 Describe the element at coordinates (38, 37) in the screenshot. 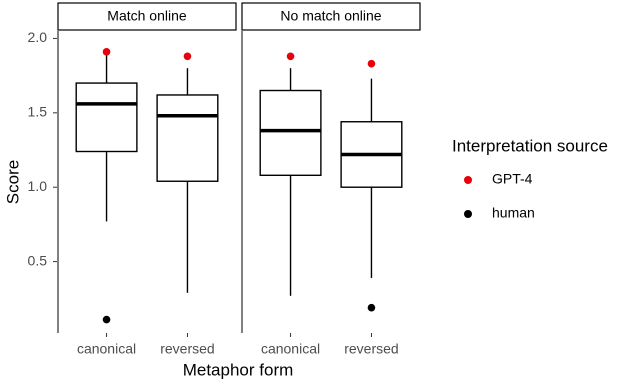

I see `y-tick-label: 2.0` at that location.